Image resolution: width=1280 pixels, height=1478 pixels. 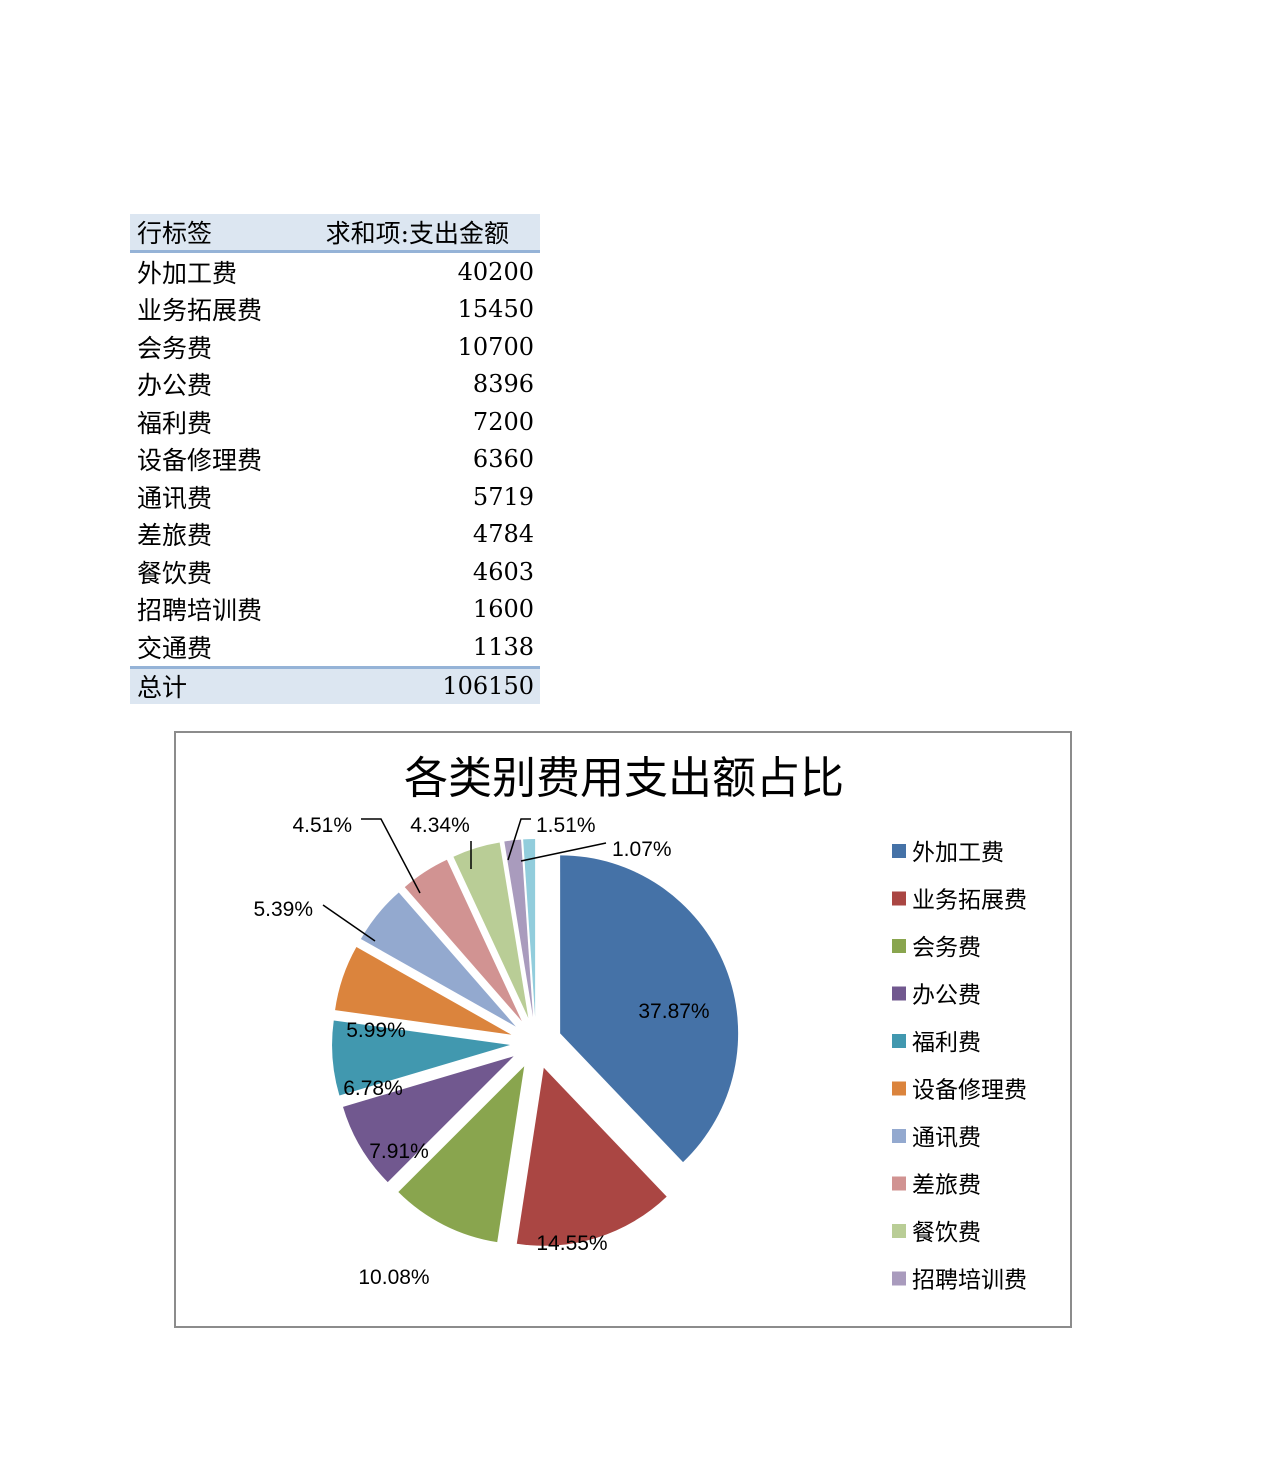 What do you see at coordinates (495, 309) in the screenshot?
I see `row-value: 15450` at bounding box center [495, 309].